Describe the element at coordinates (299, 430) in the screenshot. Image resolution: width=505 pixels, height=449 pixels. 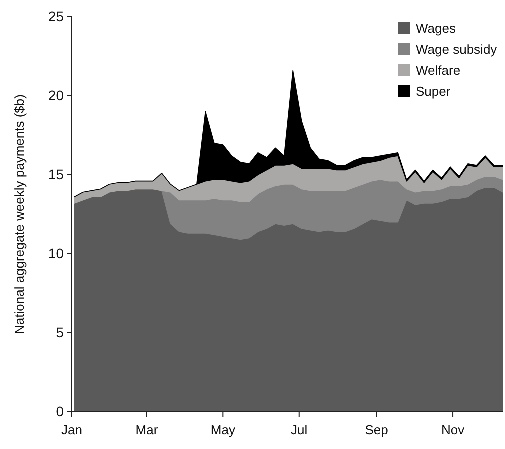
I see `x-tick-label: Jul` at that location.